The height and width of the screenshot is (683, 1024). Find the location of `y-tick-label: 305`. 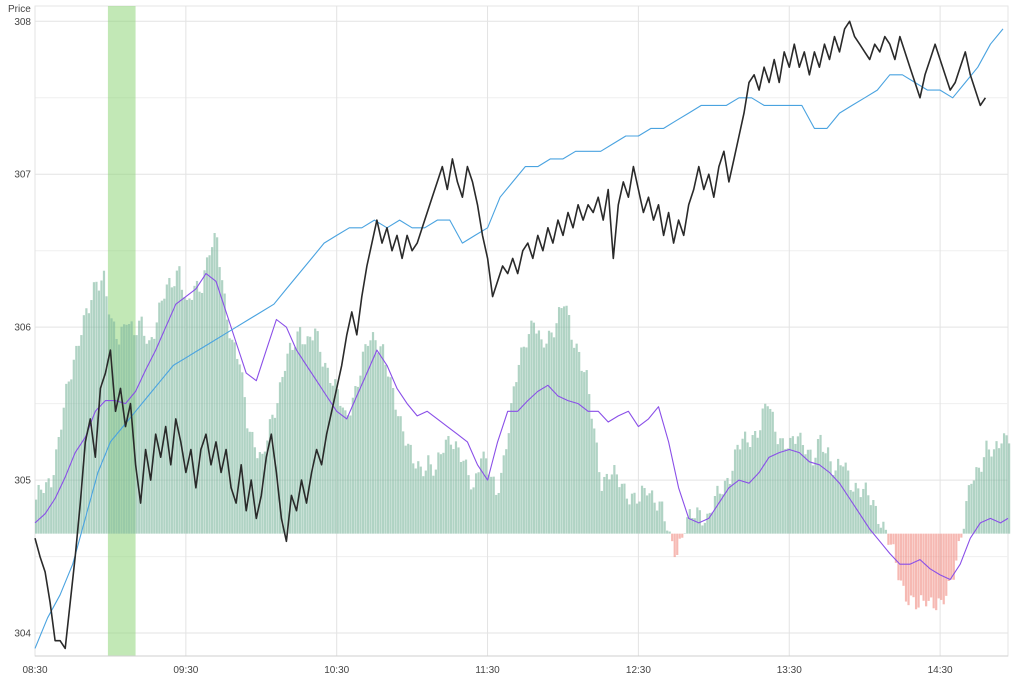

y-tick-label: 305 is located at coordinates (22, 481).